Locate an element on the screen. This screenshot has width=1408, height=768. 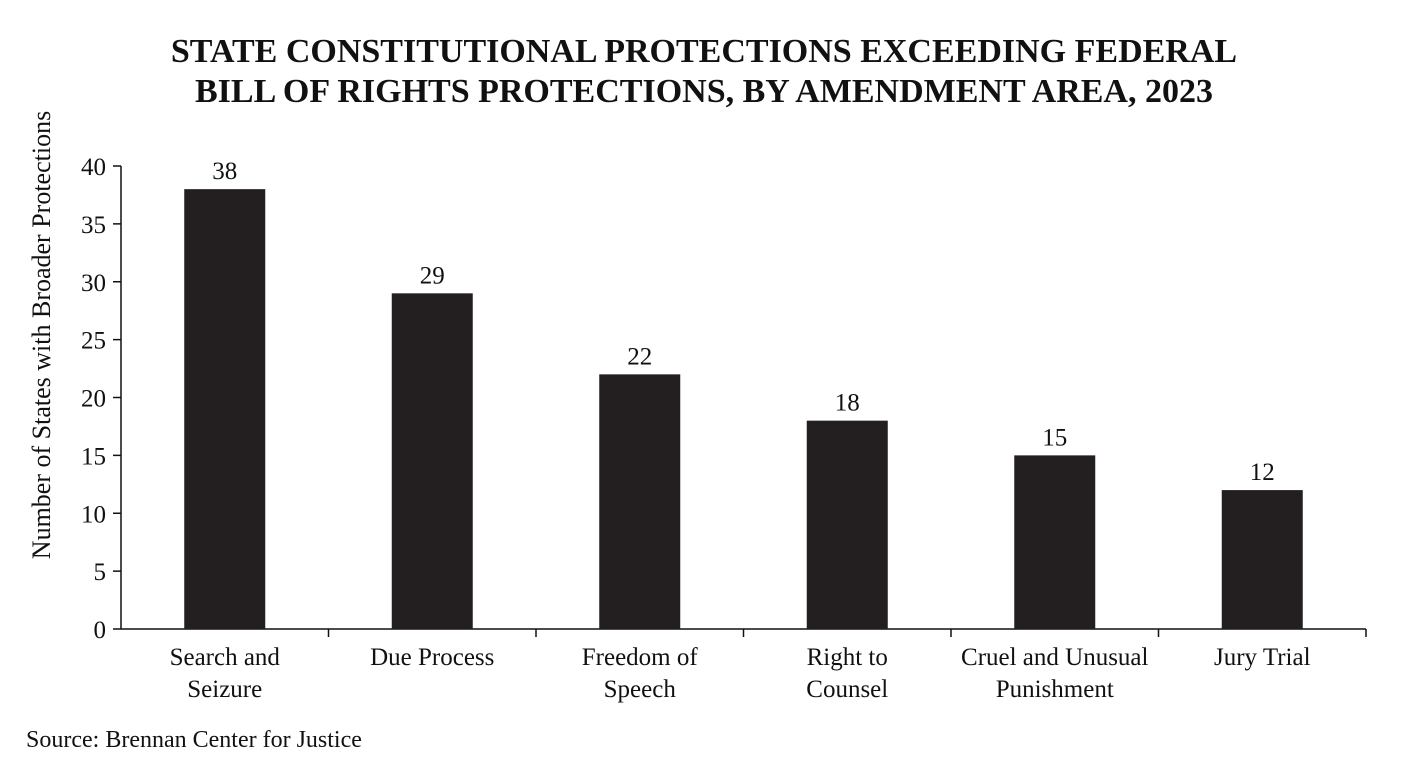
category-label: Freedom of is located at coordinates (640, 657).